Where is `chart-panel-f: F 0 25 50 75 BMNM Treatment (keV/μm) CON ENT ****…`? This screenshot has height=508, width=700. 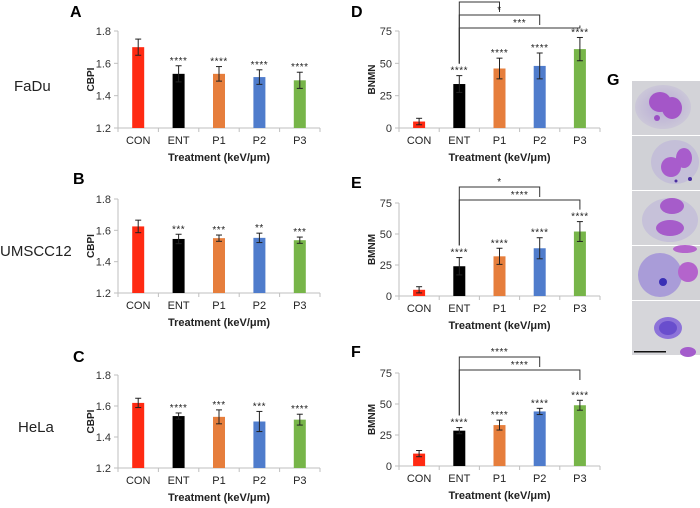 chart-panel-f: F 0 25 50 75 BMNM Treatment (keV/μm) CON ENT ****… is located at coordinates (476, 423).